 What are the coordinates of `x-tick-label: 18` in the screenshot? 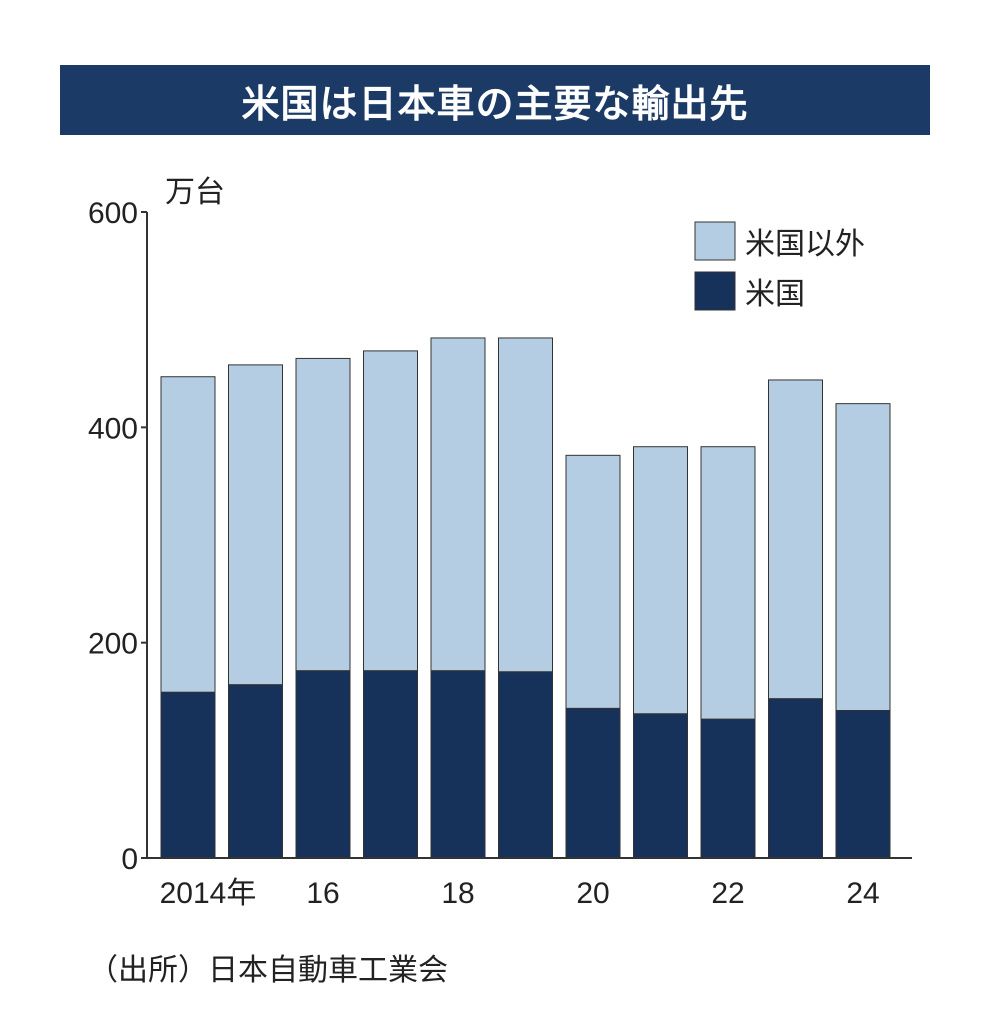 It's located at (457, 893).